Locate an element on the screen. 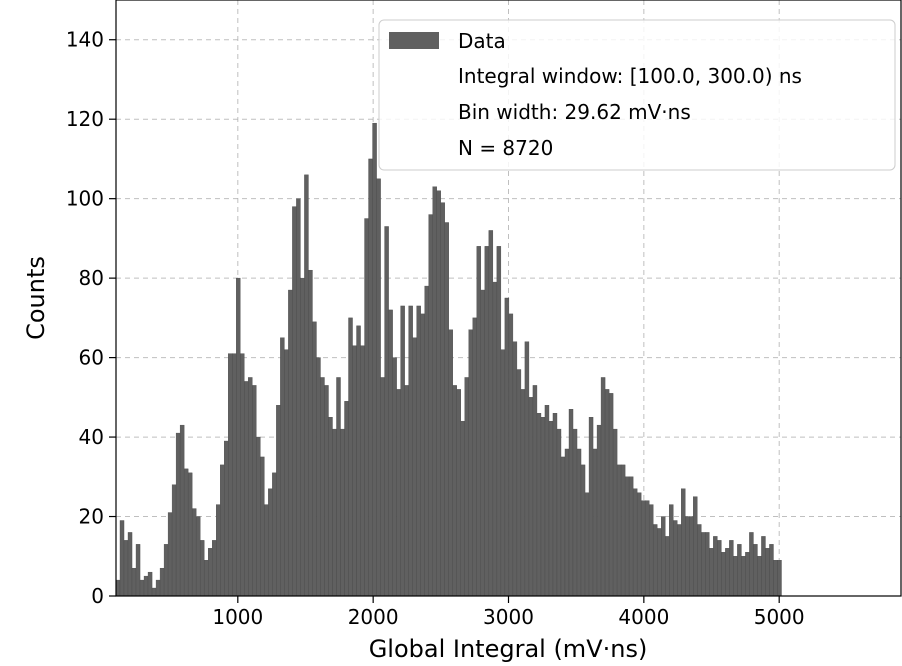 The height and width of the screenshot is (666, 902). legend-entry-integral-window: Integral window: [100.0, 300.0) ns is located at coordinates (630, 76).